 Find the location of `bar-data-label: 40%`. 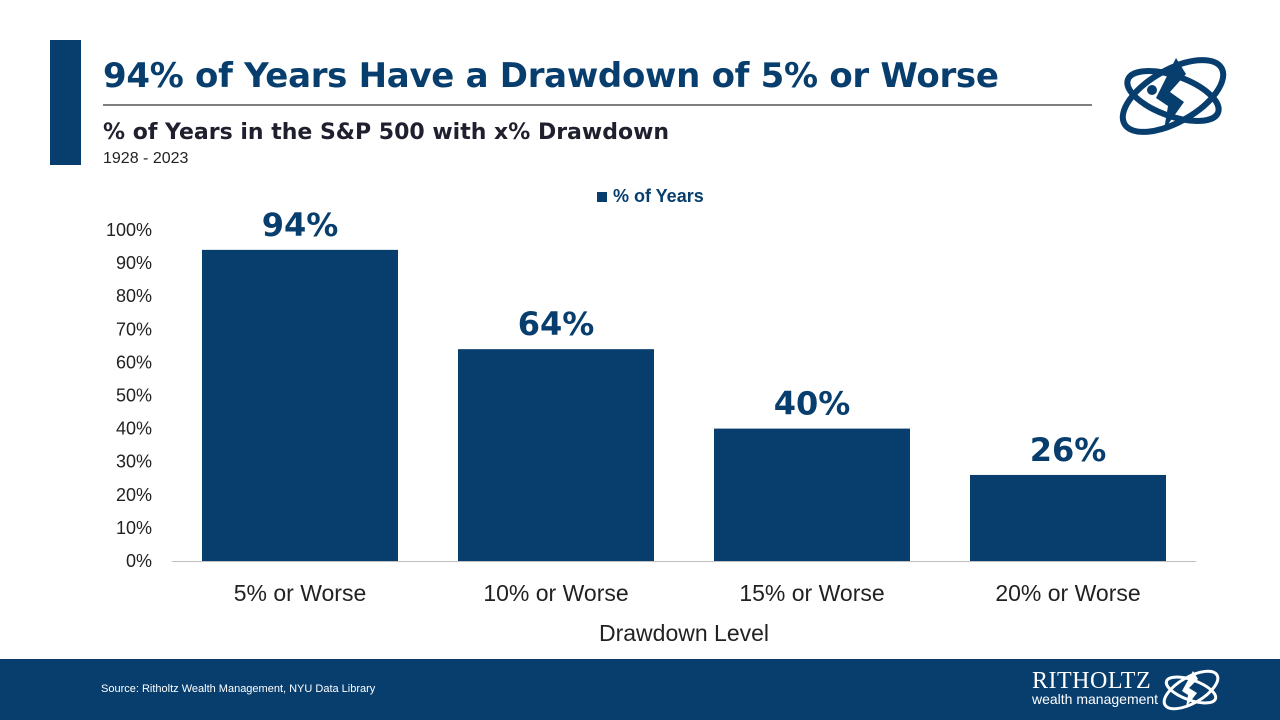

bar-data-label: 40% is located at coordinates (812, 404).